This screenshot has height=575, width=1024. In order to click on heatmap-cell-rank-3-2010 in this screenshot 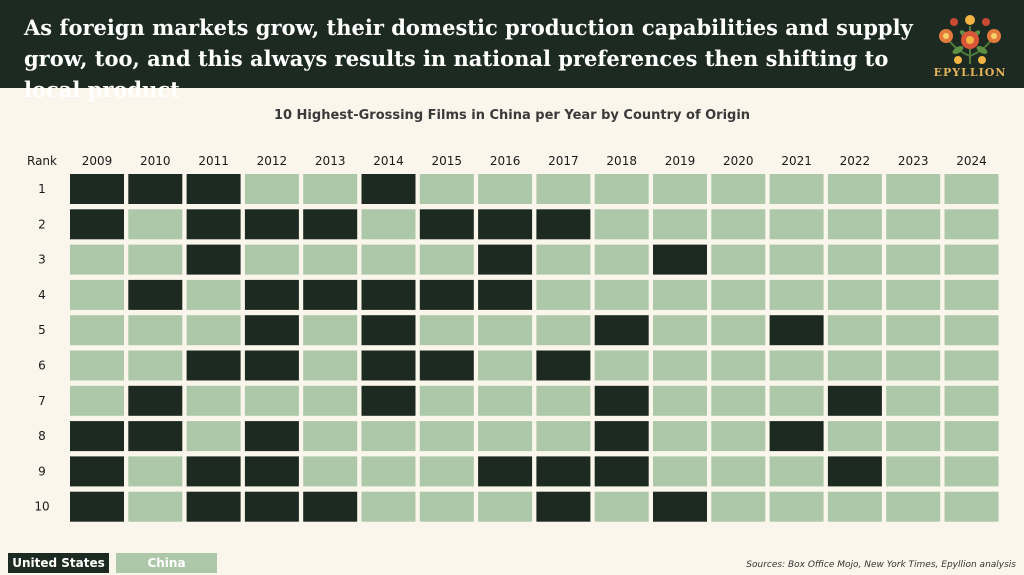, I will do `click(155, 259)`.